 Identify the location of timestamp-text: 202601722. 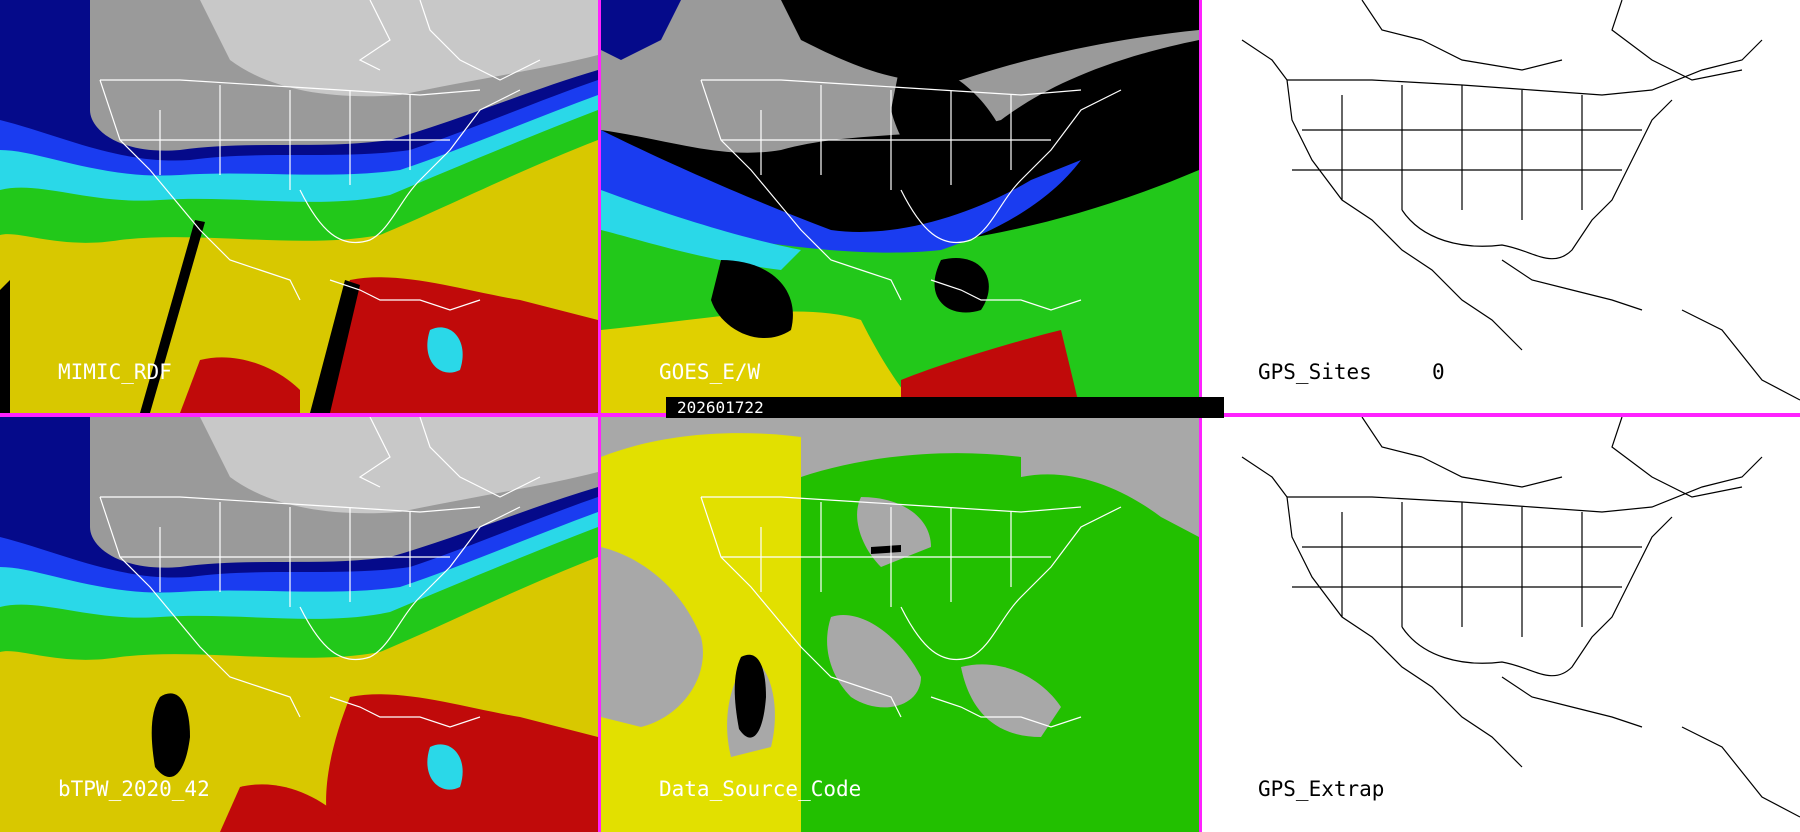
(720, 407).